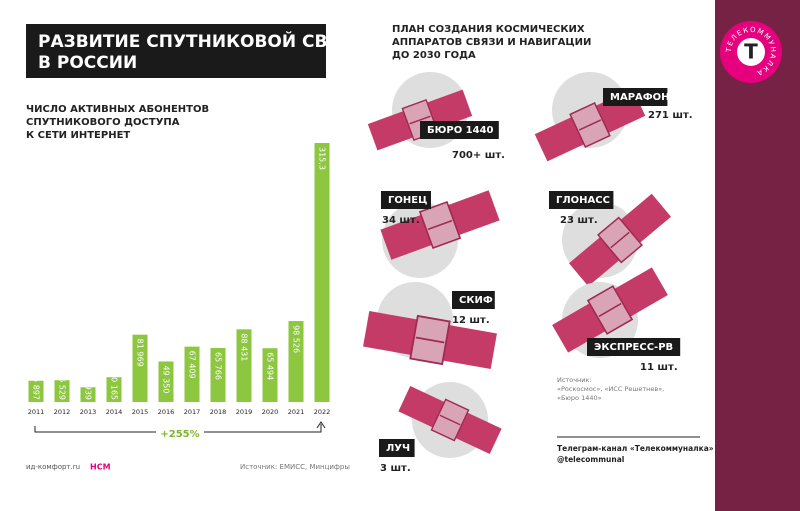 The image size is (800, 511). What do you see at coordinates (114, 386) in the screenshot?
I see `value-label: 30 165` at bounding box center [114, 386].